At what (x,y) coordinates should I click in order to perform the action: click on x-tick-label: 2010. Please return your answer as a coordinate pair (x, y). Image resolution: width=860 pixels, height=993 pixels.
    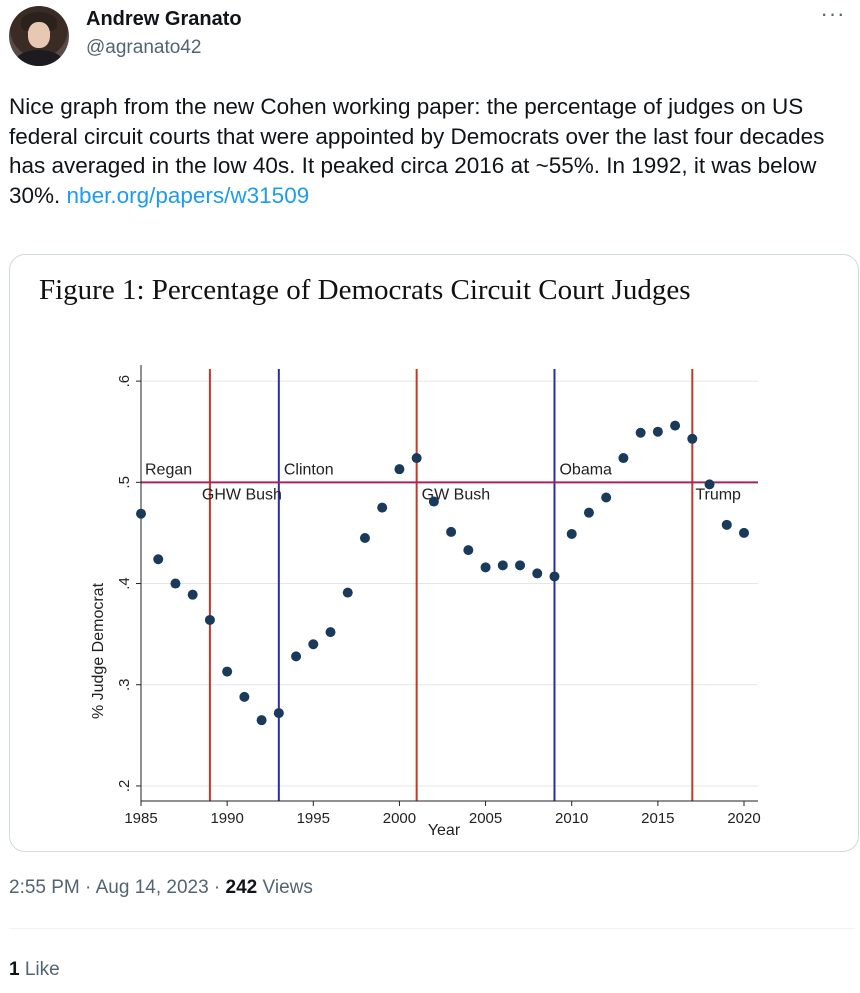
    Looking at the image, I should click on (571, 818).